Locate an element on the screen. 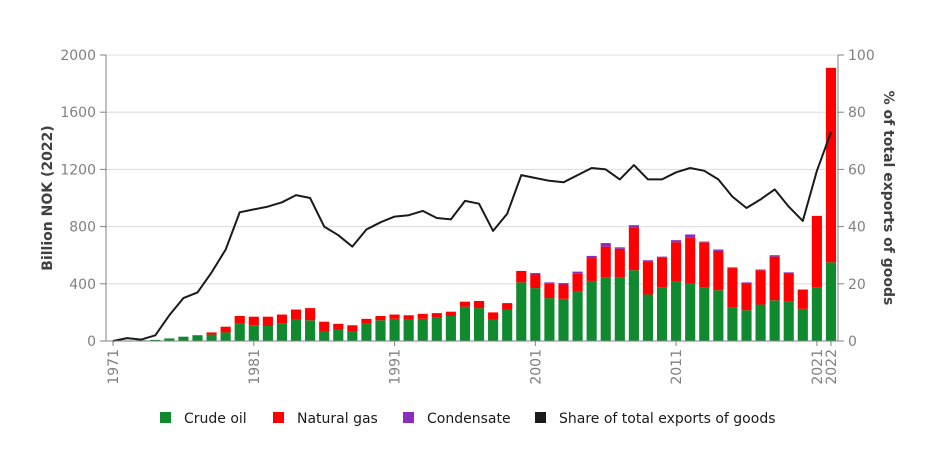 The image size is (938, 471). bar-condensate-2014 is located at coordinates (718, 249).